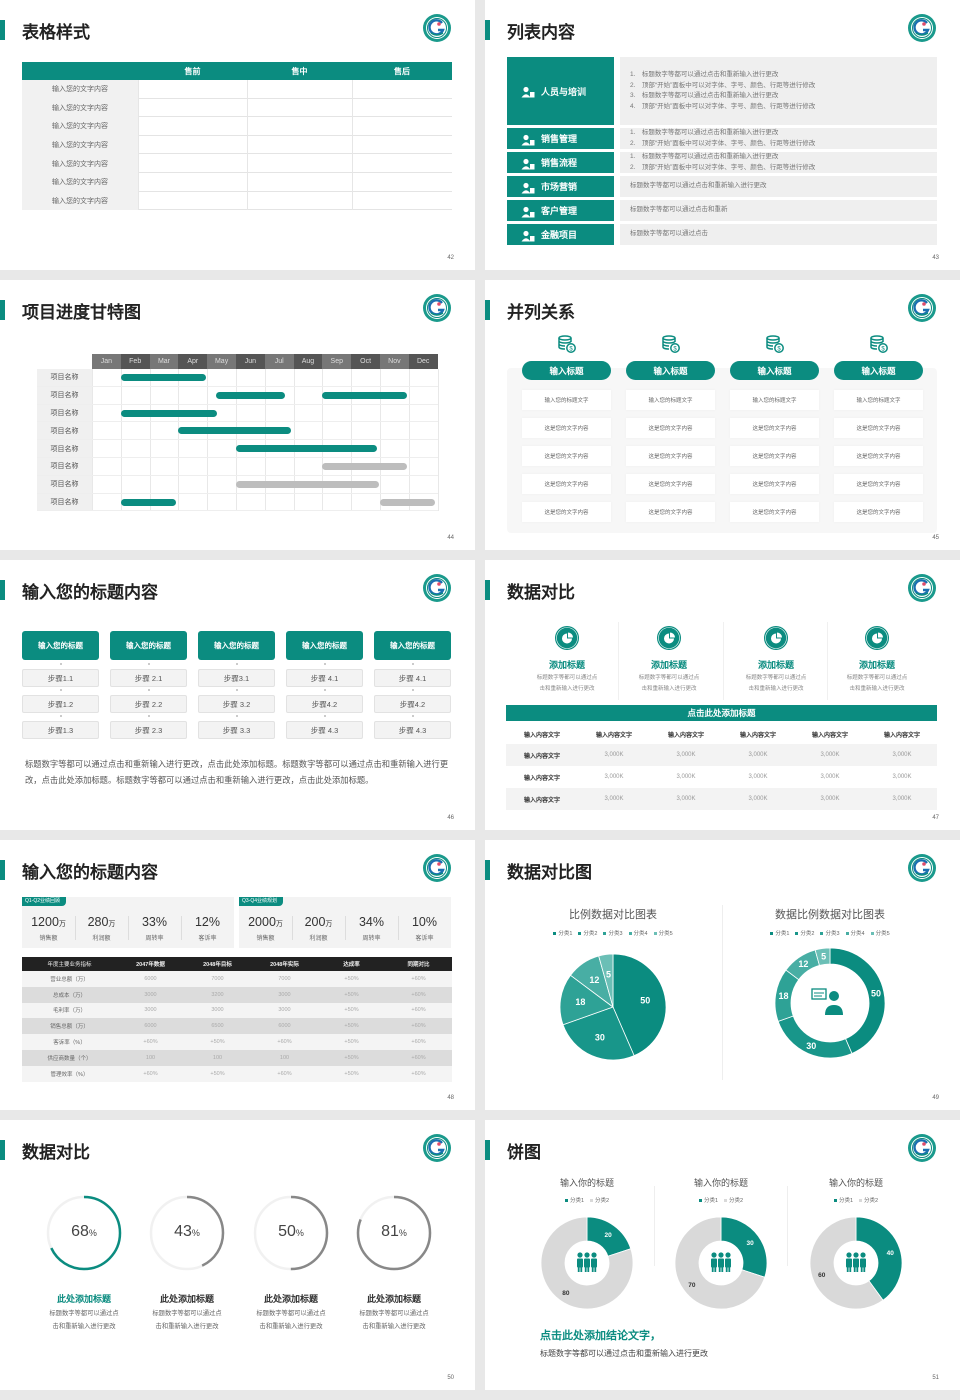 This screenshot has width=960, height=1400. Describe the element at coordinates (935, 538) in the screenshot. I see `page-number: 45` at that location.